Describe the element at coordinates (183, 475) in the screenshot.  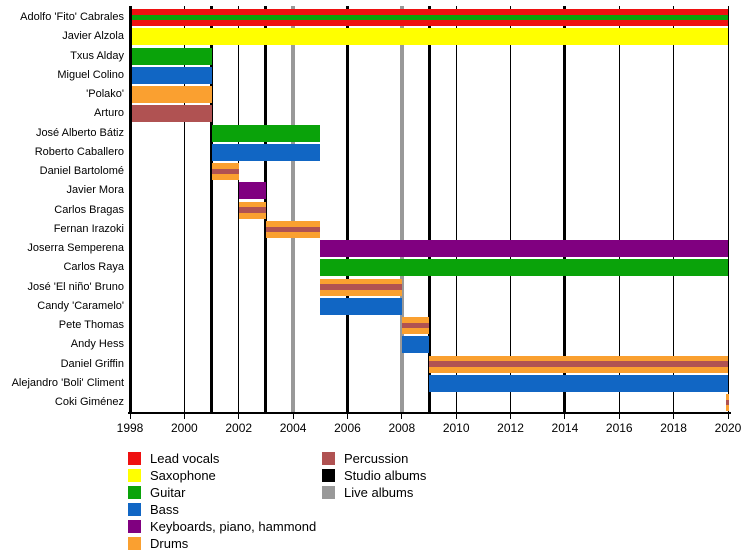
I see `legend-label: Saxophone` at that location.